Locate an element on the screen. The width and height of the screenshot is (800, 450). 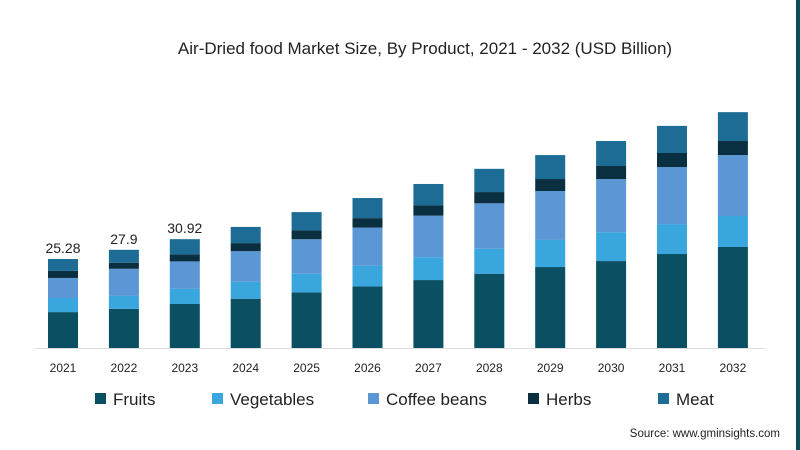
bar-segment-coffee-beans-2024 is located at coordinates (245, 266).